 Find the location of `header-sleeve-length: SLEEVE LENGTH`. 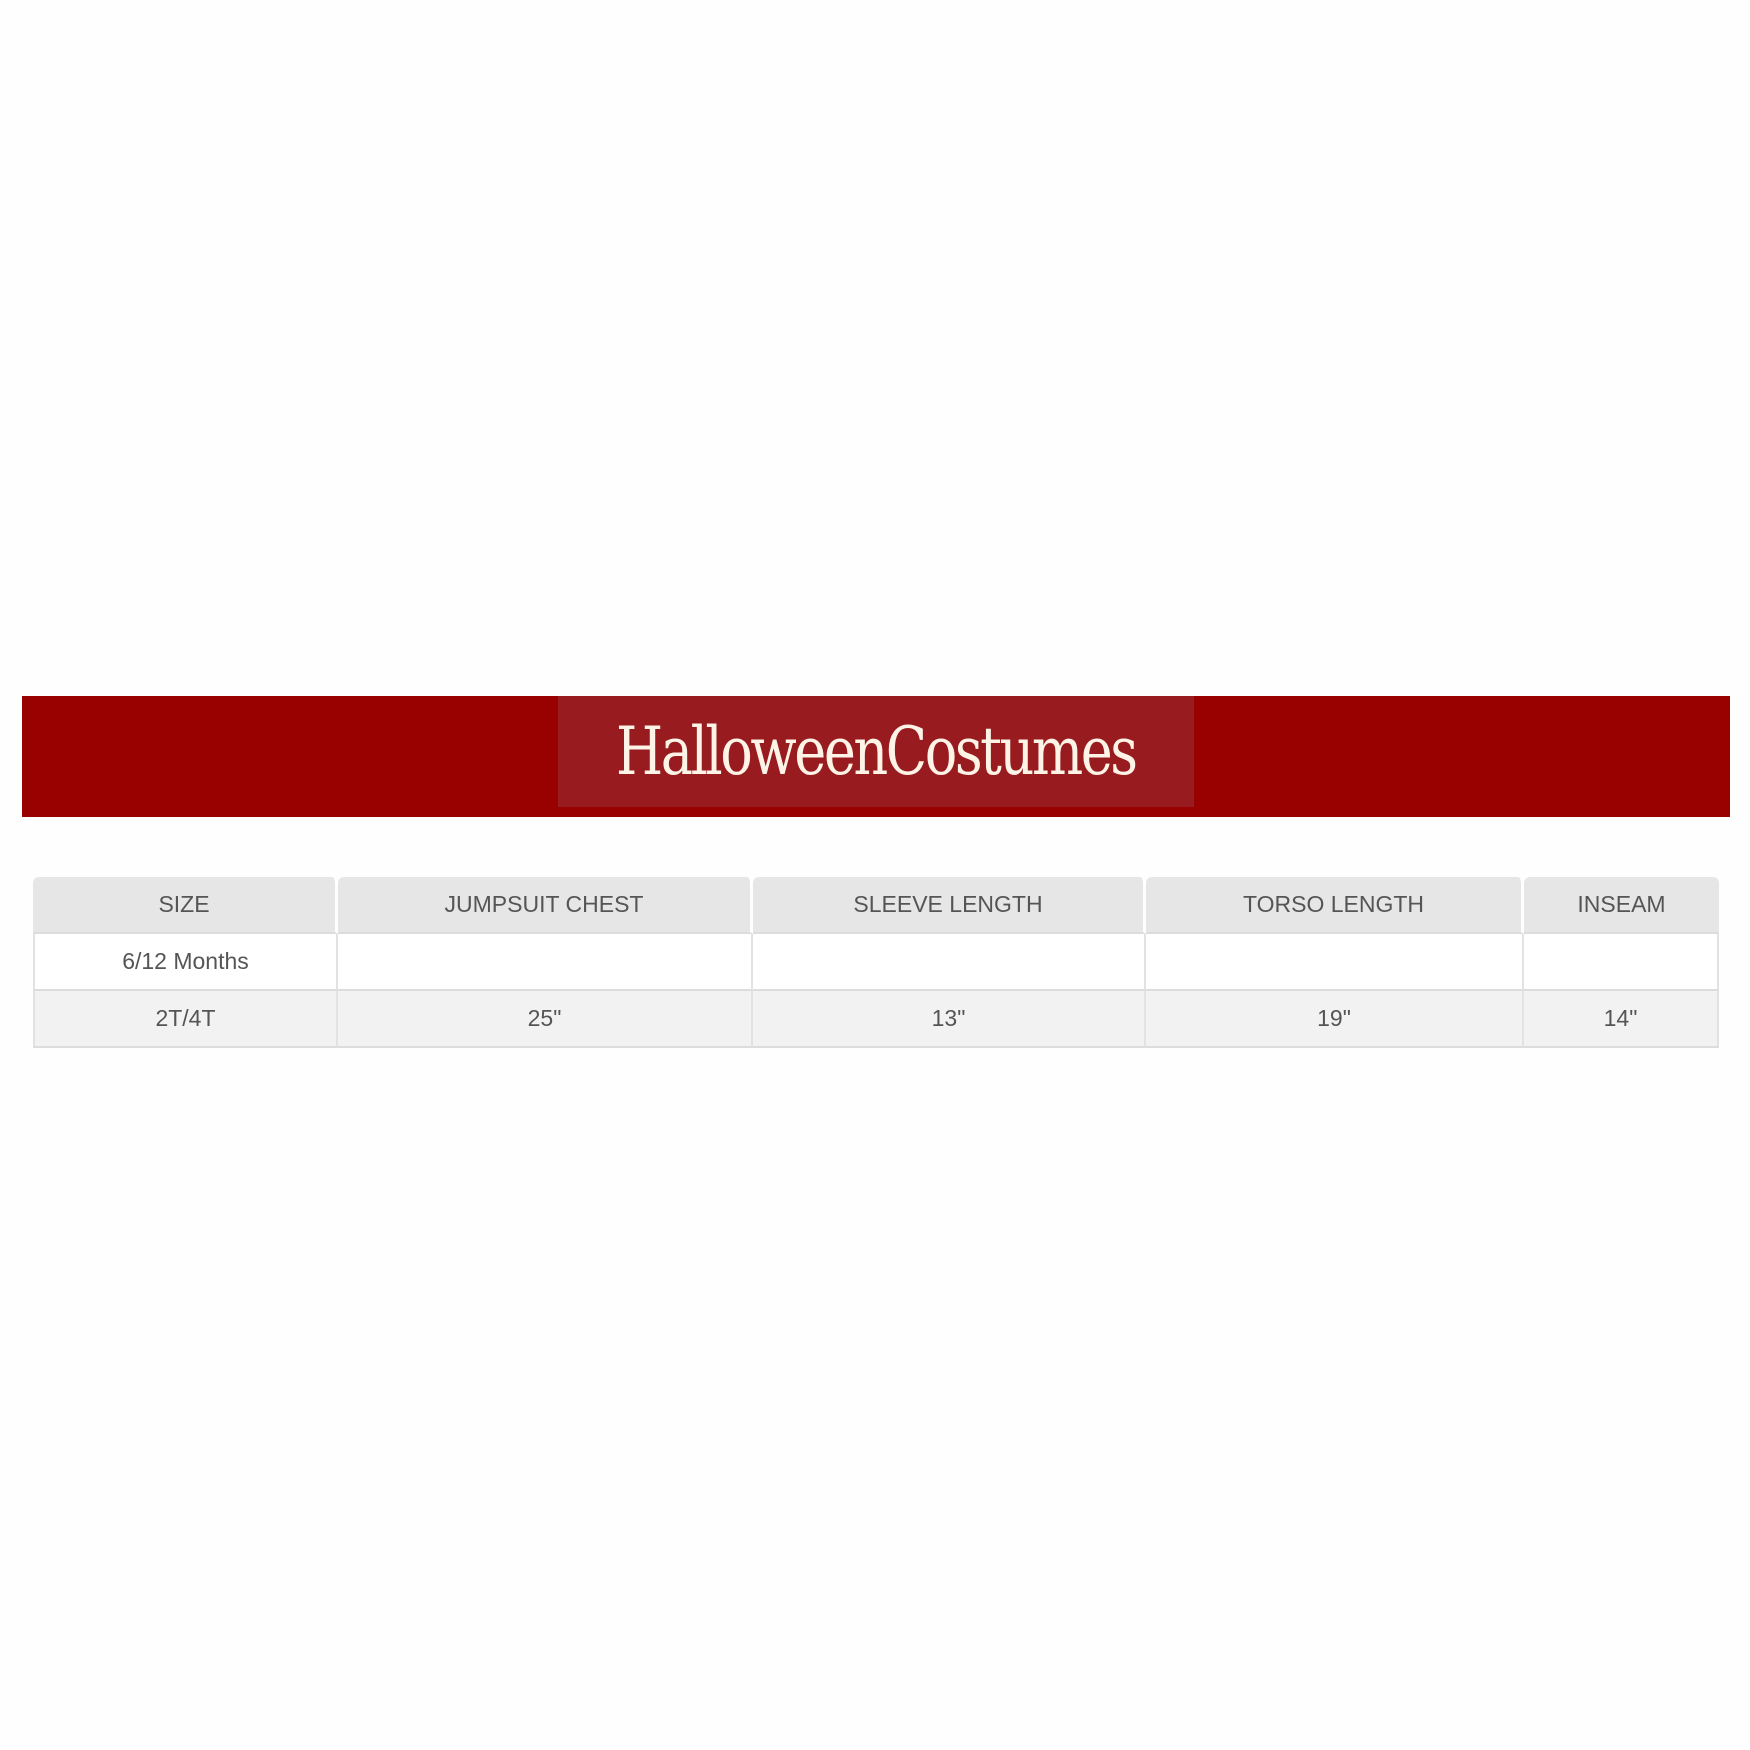

header-sleeve-length: SLEEVE LENGTH is located at coordinates (949, 905).